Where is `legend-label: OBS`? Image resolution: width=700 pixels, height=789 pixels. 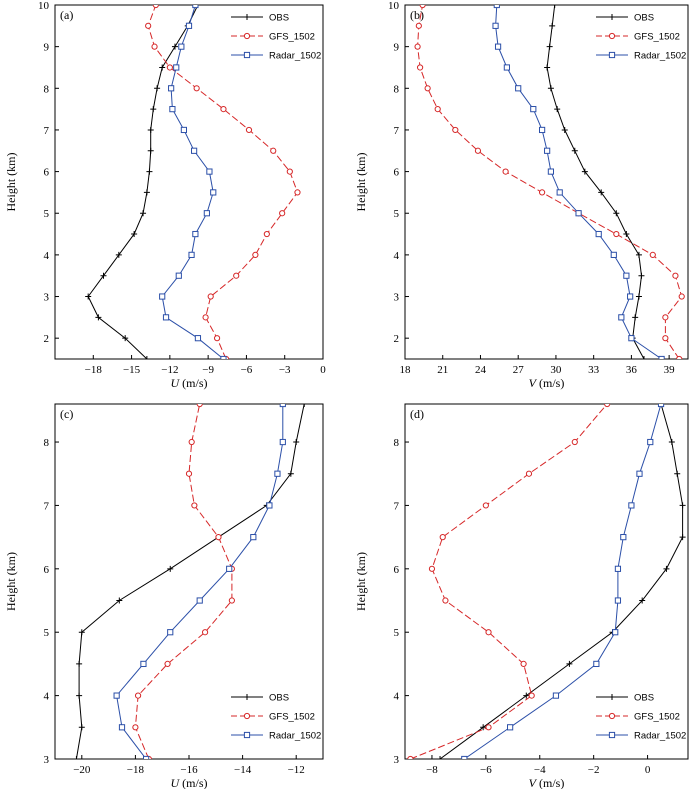
legend-label: OBS is located at coordinates (279, 698).